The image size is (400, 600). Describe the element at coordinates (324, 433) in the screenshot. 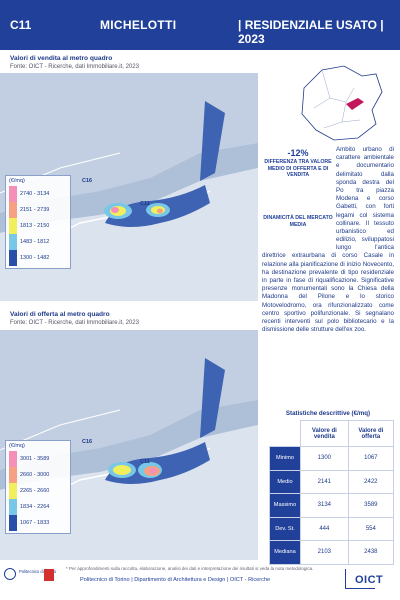

I see `col-sale-header: Valore di vendita` at that location.